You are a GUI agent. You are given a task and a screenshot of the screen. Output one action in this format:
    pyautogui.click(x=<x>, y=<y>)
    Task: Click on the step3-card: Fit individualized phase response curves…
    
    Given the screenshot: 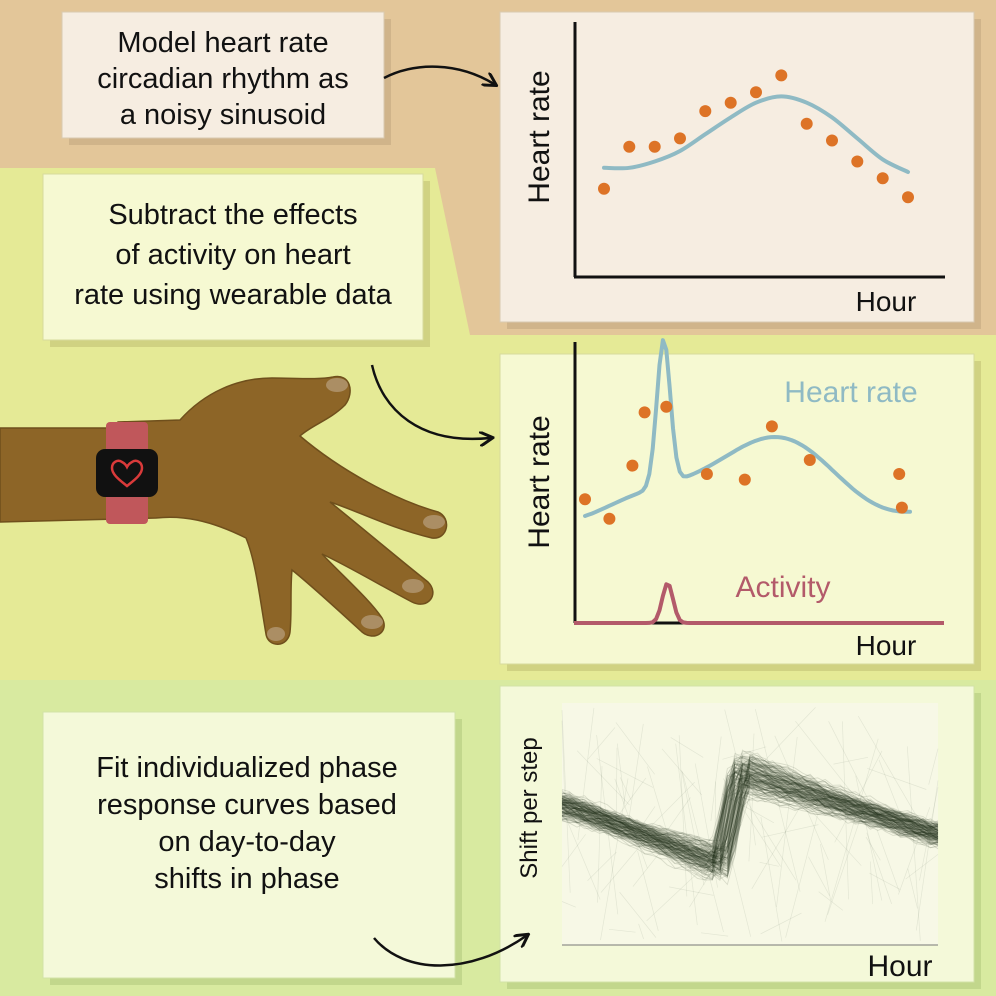 What is the action you would take?
    pyautogui.click(x=252, y=848)
    